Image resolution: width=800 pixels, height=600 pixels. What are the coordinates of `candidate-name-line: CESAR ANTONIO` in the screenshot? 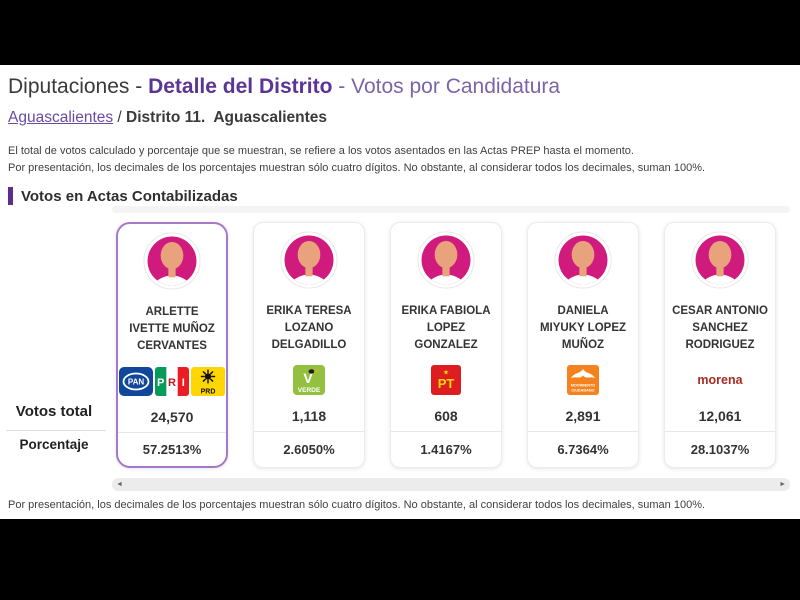 It's located at (720, 310).